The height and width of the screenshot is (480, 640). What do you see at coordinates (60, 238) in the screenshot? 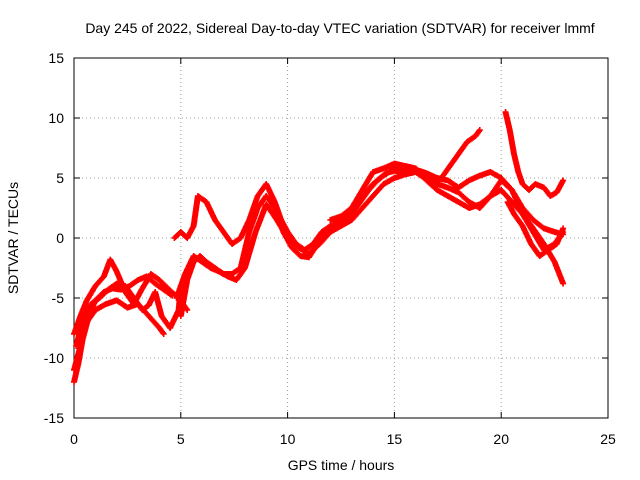
I see `y-tick-label: 0` at bounding box center [60, 238].